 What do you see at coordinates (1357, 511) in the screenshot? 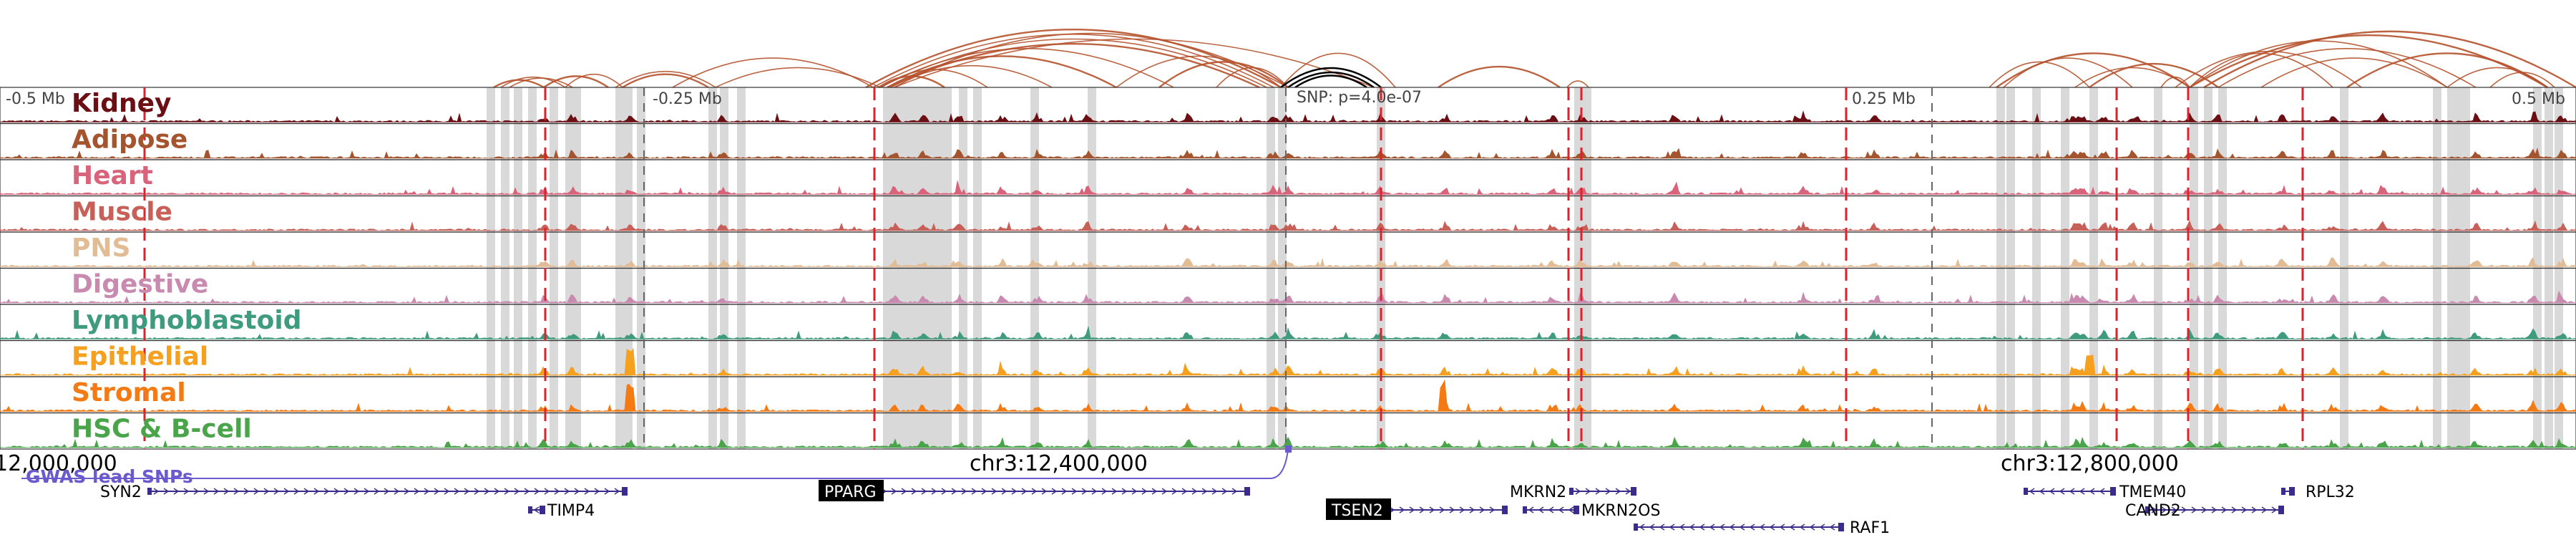
I see `gene-label: TSEN2` at bounding box center [1357, 511].